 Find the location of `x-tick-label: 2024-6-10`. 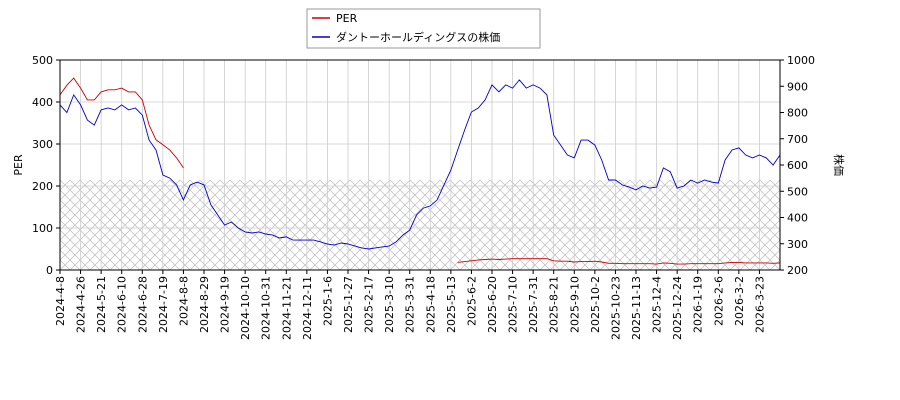

x-tick-label: 2024-6-10 is located at coordinates (122, 304).